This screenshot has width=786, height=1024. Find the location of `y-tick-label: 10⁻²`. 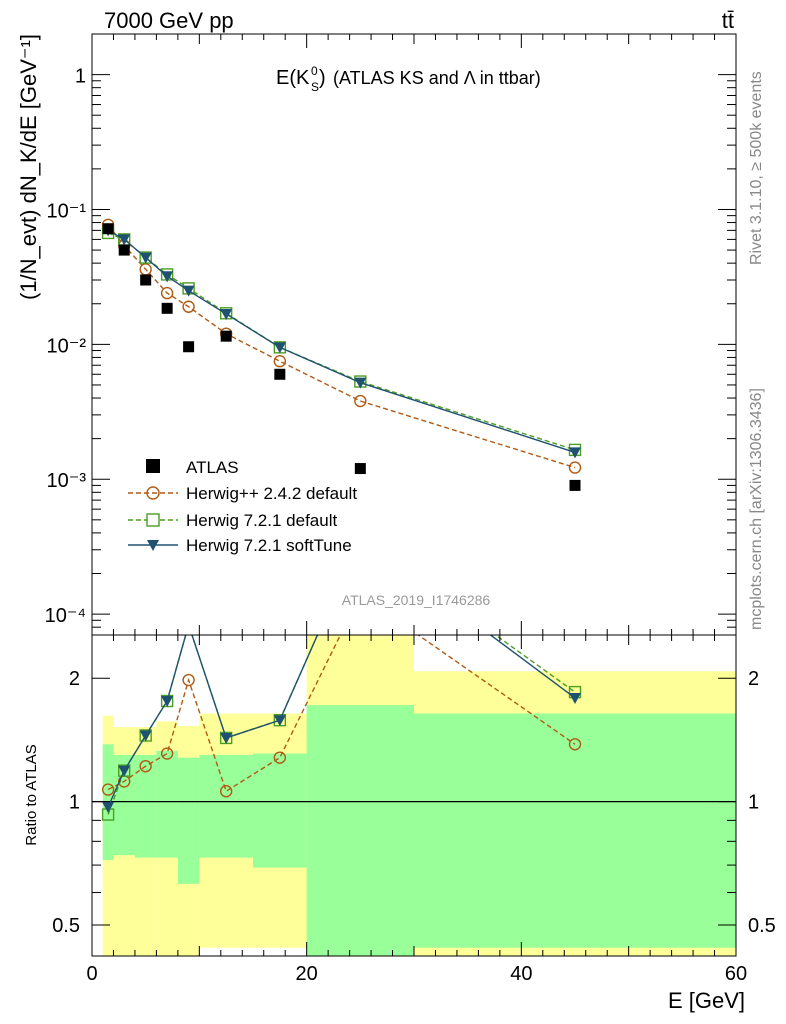

y-tick-label: 10⁻² is located at coordinates (67, 346).